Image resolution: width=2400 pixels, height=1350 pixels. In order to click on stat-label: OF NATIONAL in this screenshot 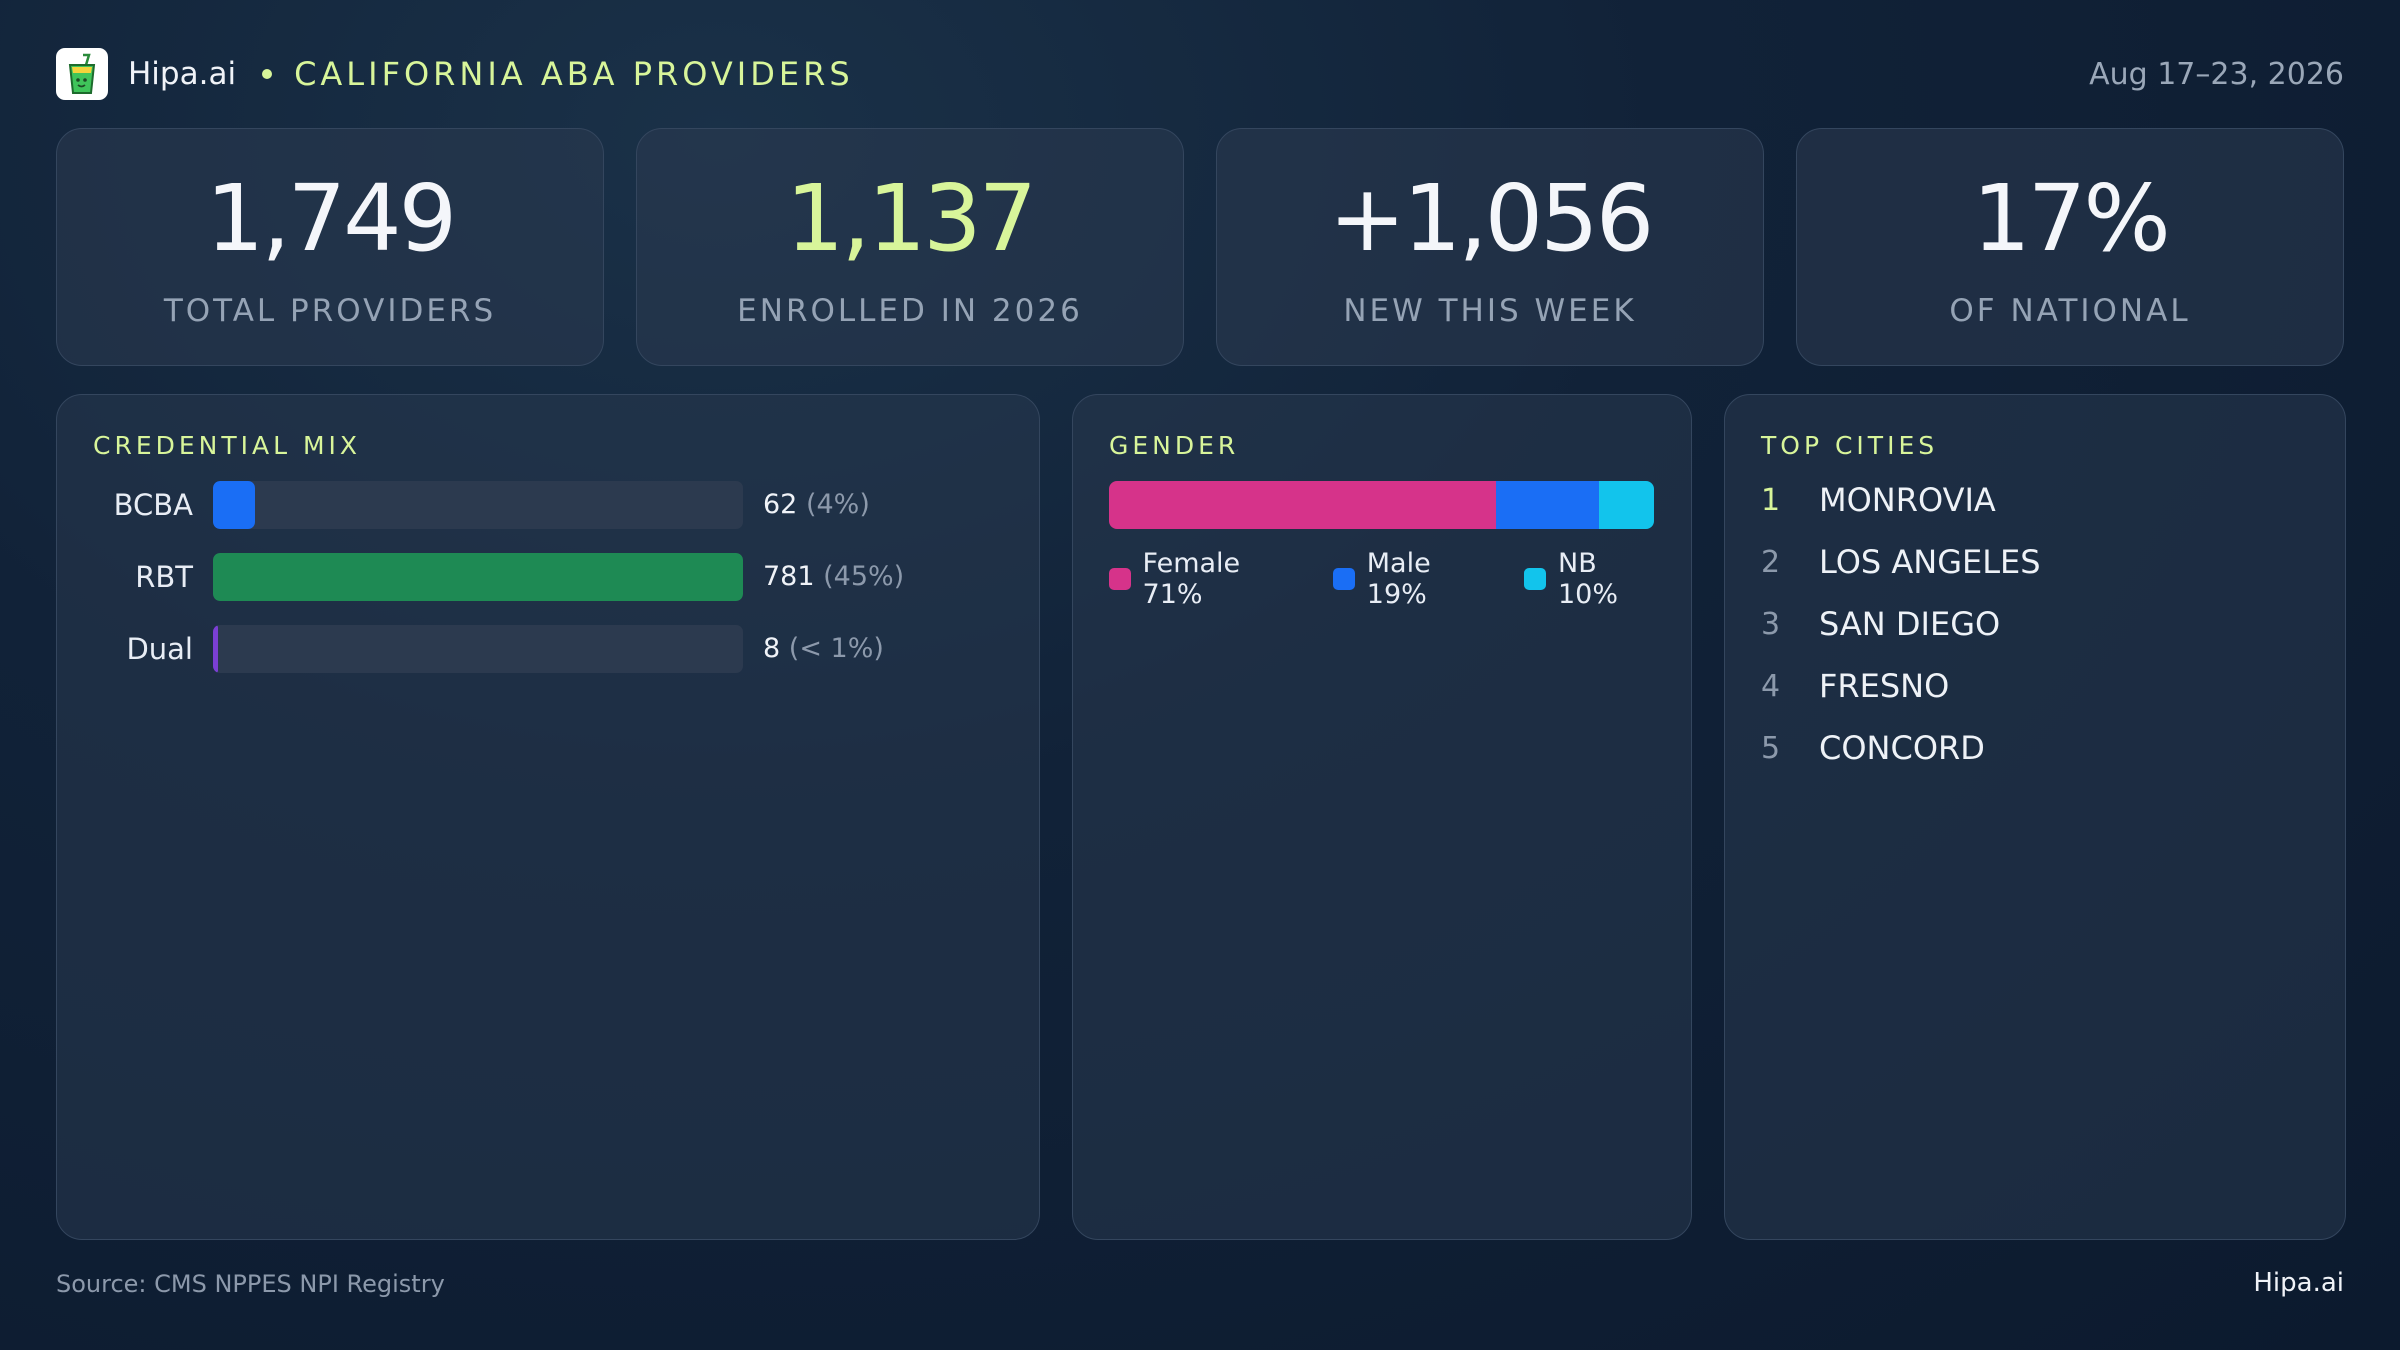, I will do `click(2070, 311)`.